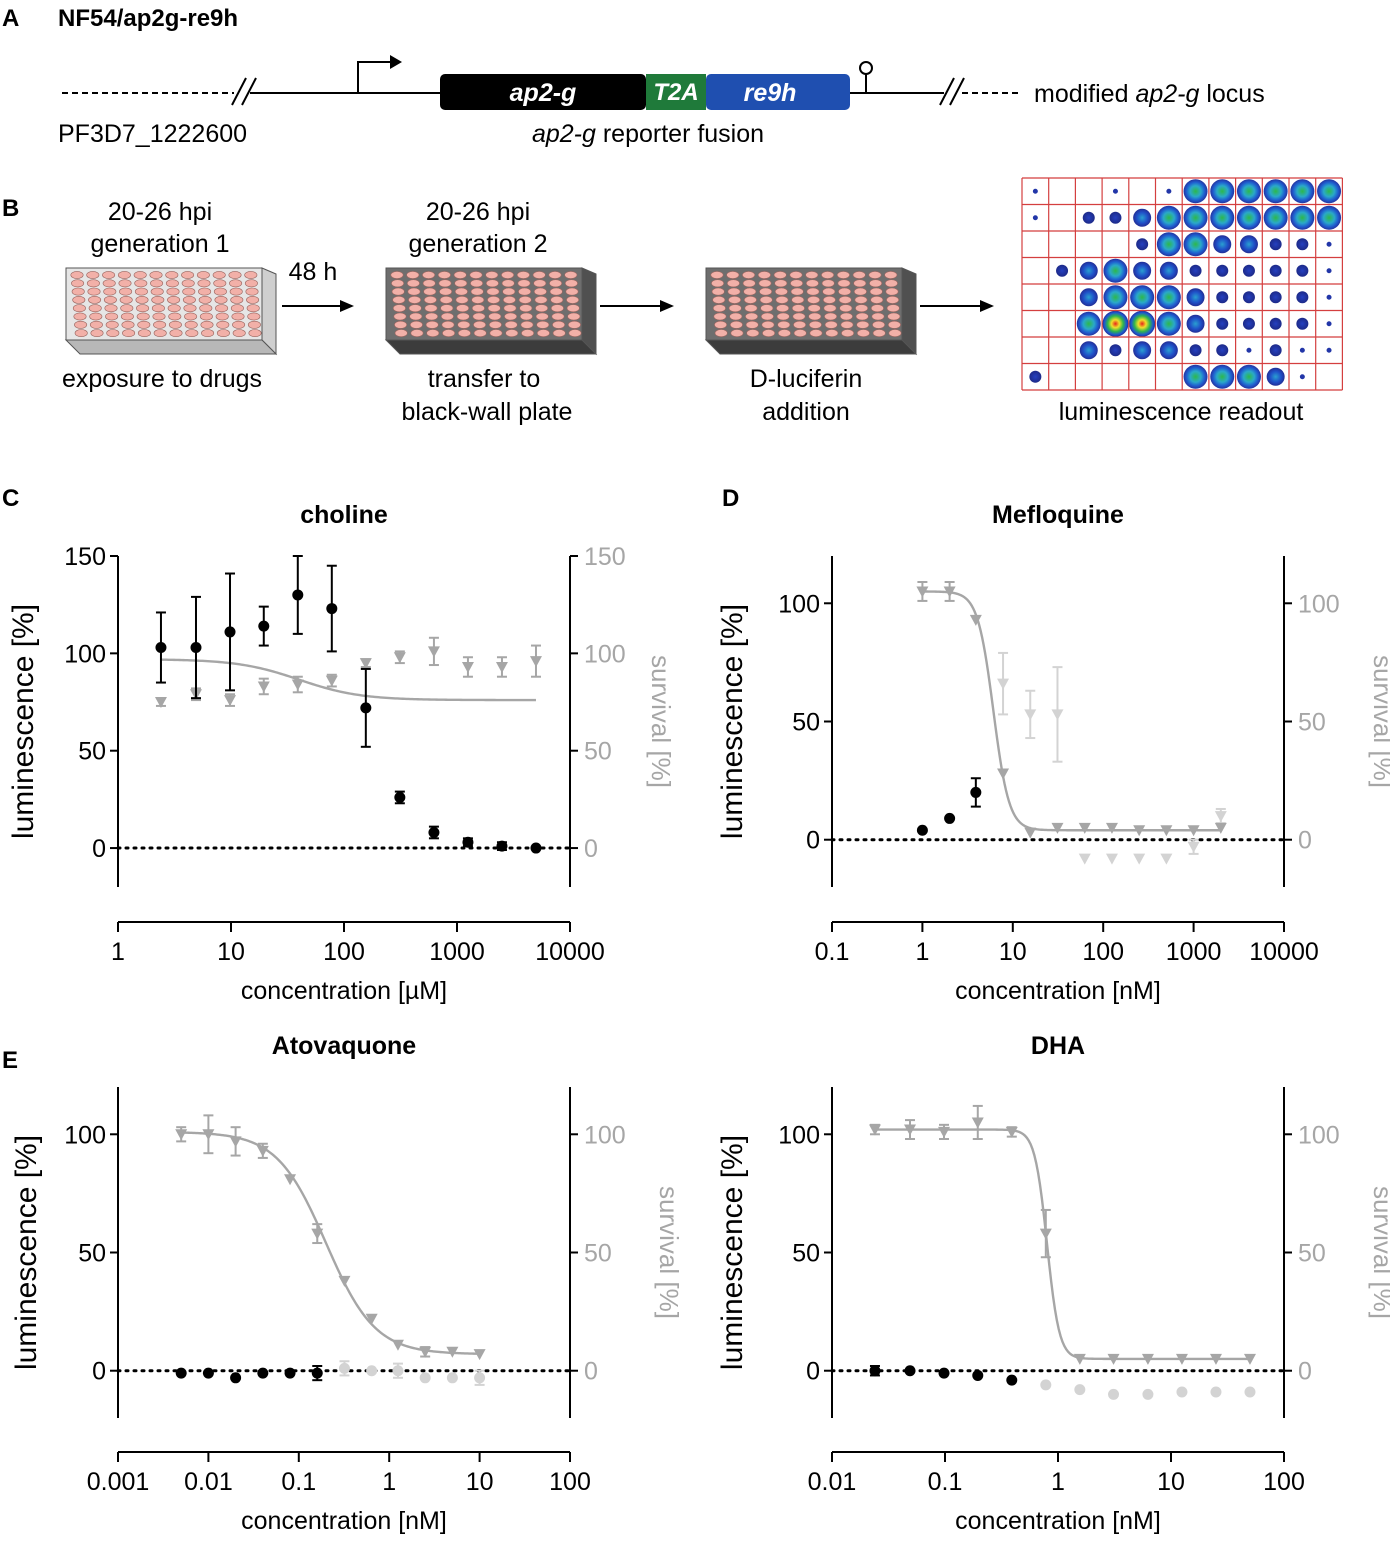  What do you see at coordinates (1003, 684) in the screenshot?
I see `excluded-survival-point` at bounding box center [1003, 684].